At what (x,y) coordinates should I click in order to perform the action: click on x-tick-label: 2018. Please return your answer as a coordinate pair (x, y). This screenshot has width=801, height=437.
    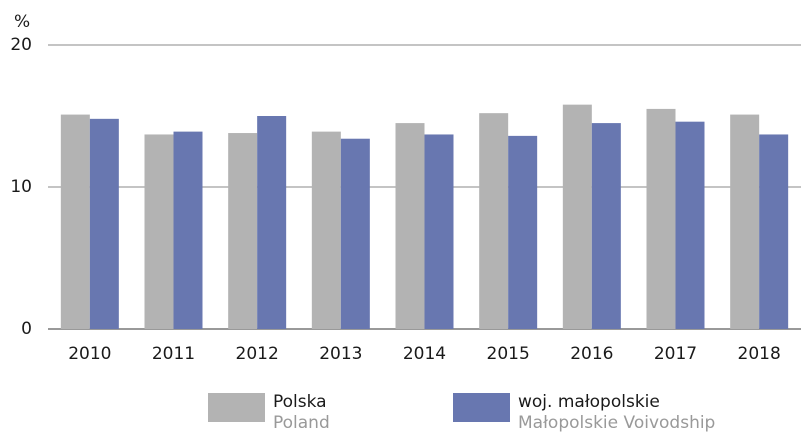
    Looking at the image, I should click on (759, 354).